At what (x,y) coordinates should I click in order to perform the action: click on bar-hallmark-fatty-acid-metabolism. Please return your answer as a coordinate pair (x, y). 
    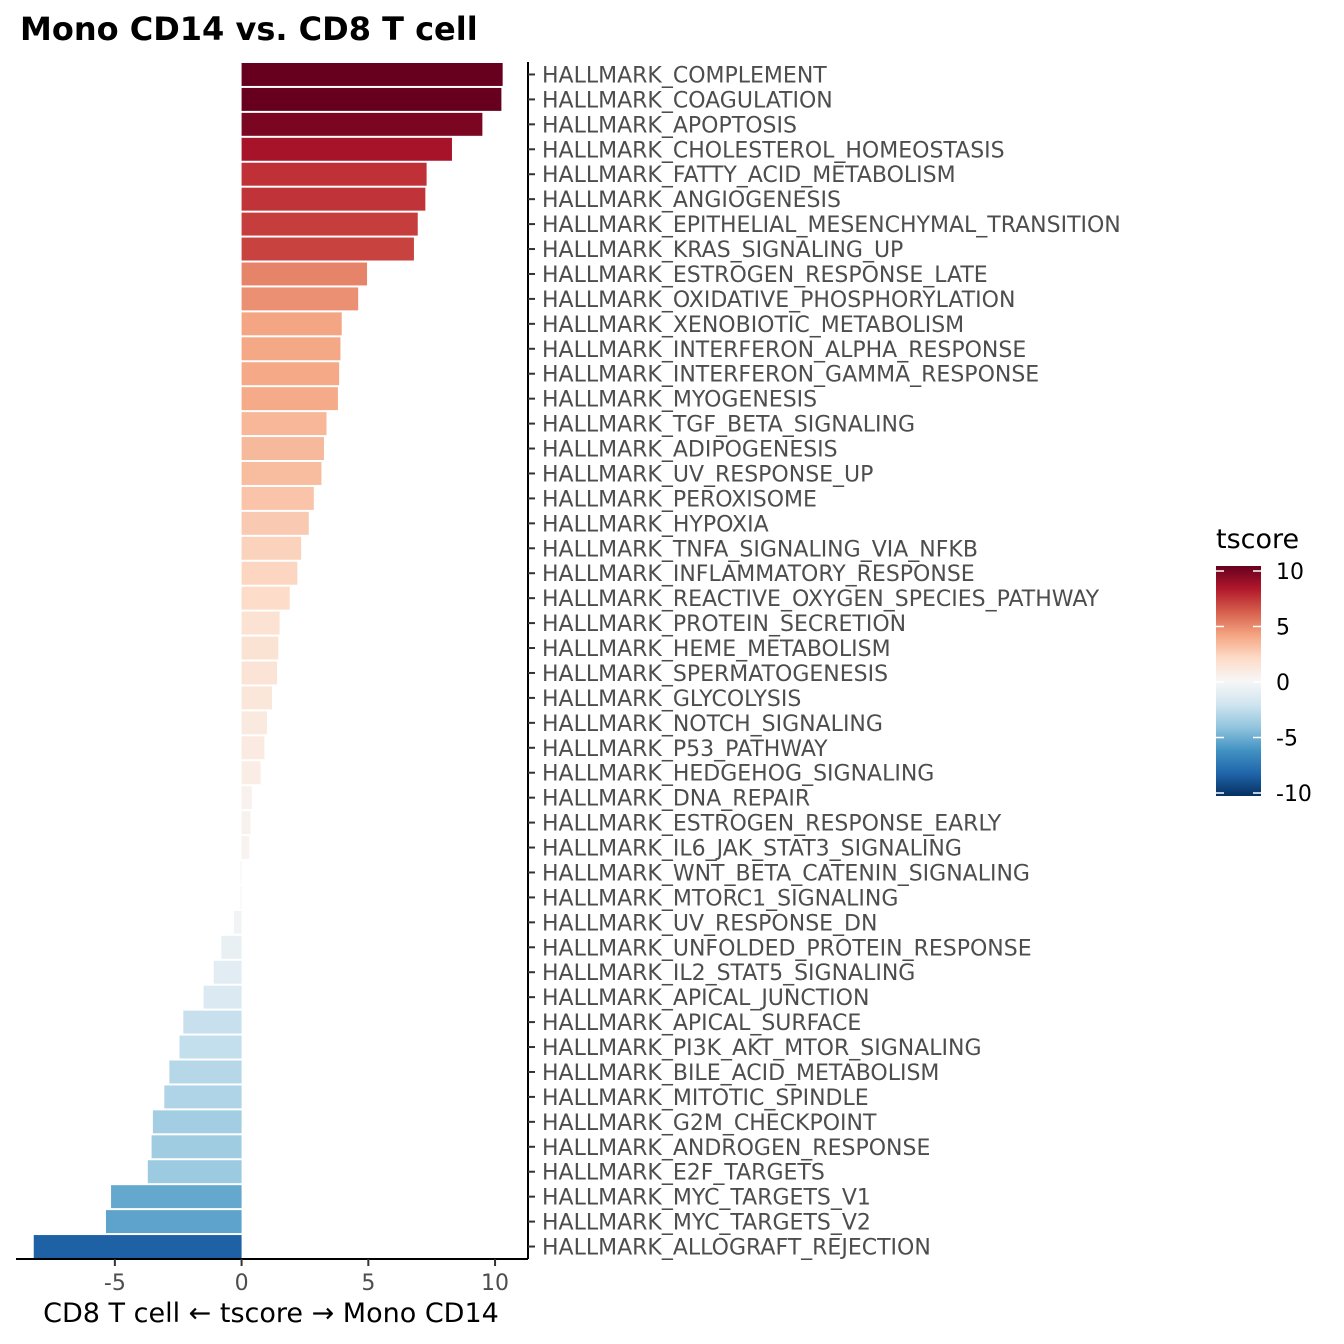
    Looking at the image, I should click on (334, 174).